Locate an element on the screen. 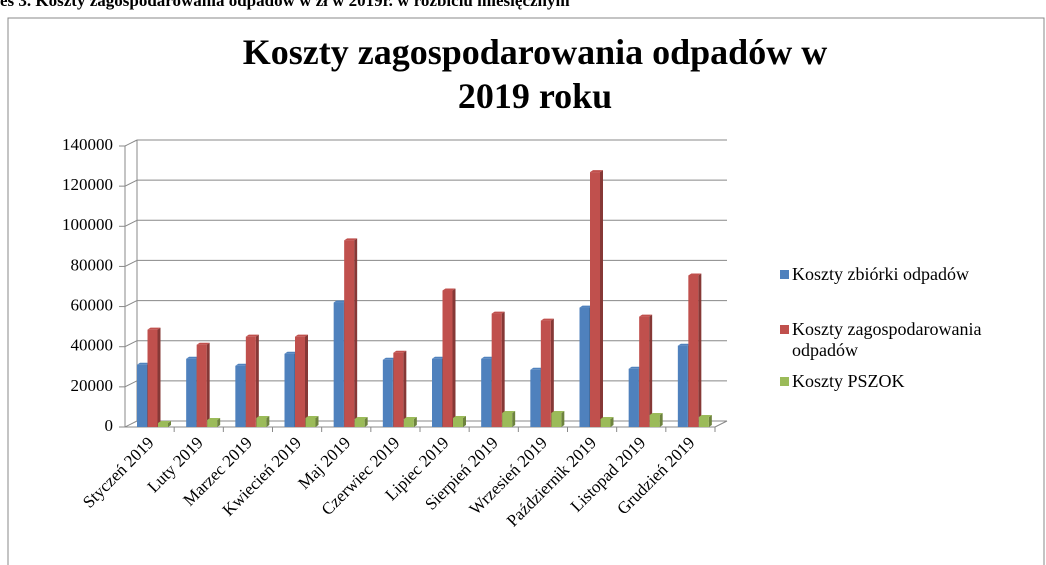 The width and height of the screenshot is (1046, 565). y-tick-label: 100000 is located at coordinates (87, 224).